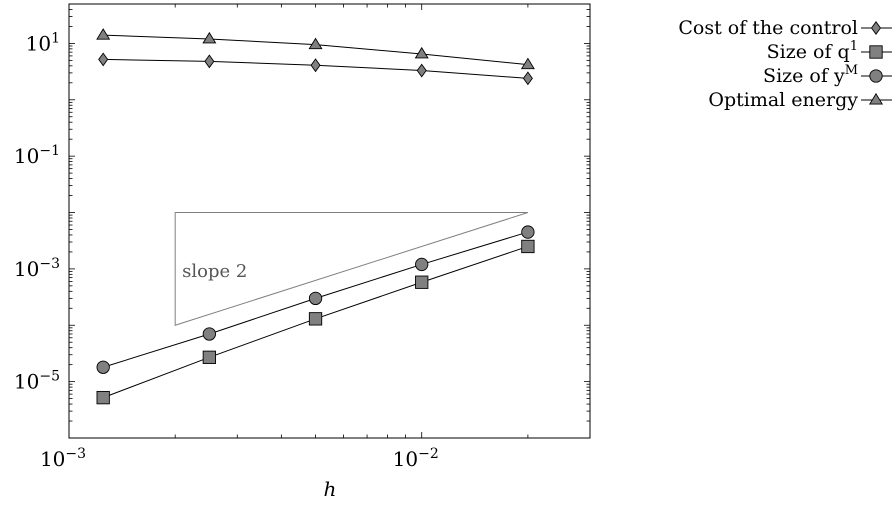  Describe the element at coordinates (812, 51) in the screenshot. I see `legend-label: Size of q1` at that location.